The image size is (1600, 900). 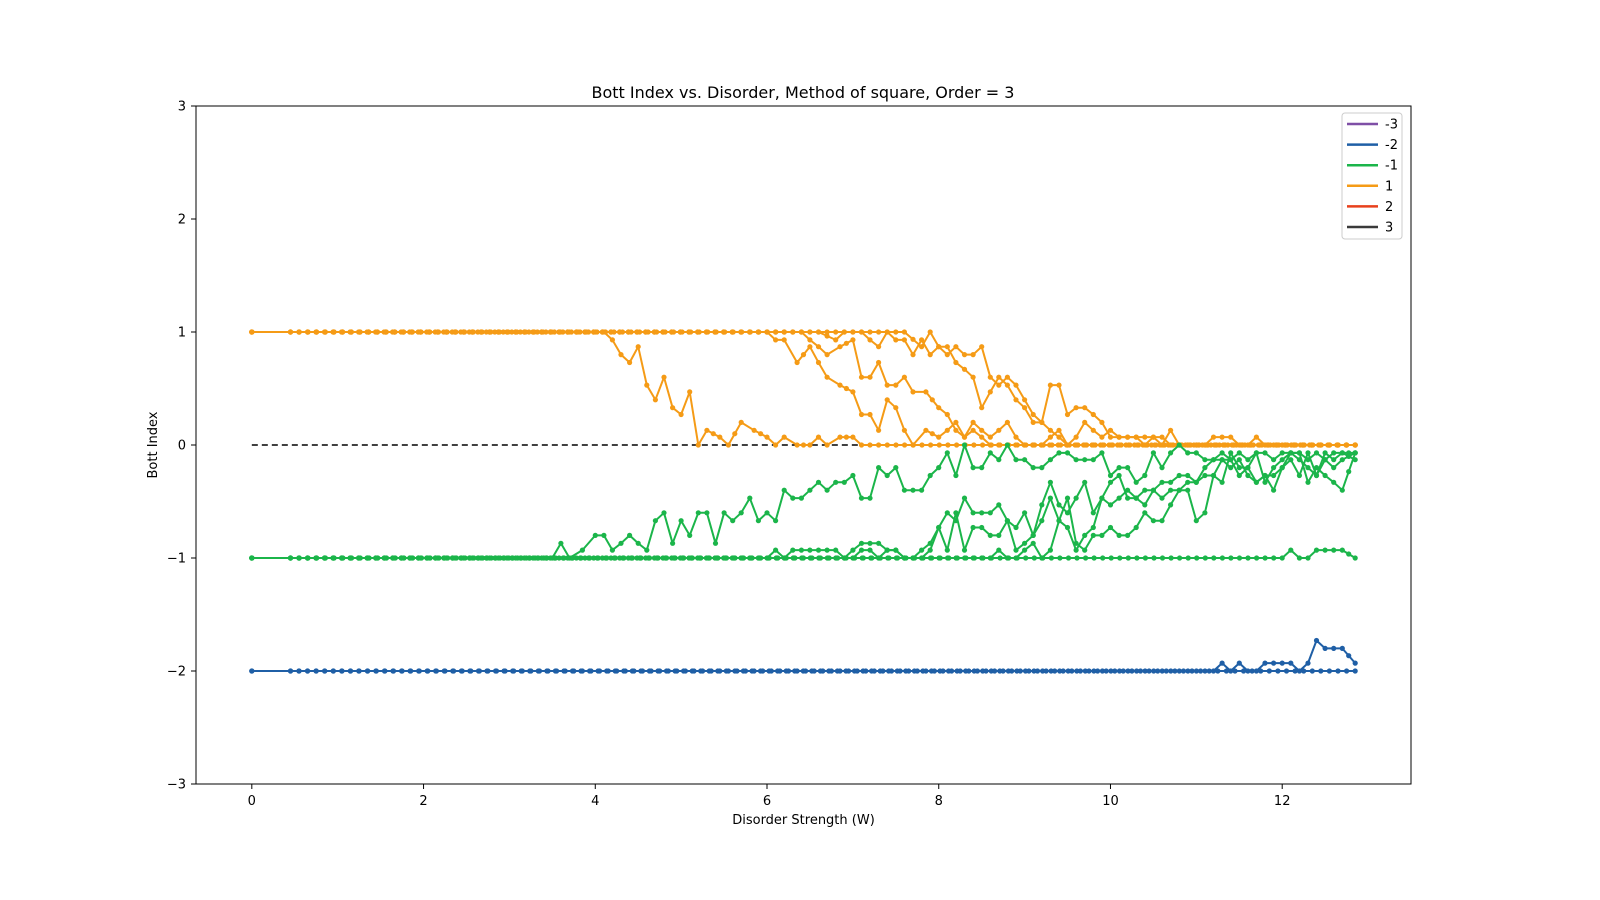 What do you see at coordinates (182, 333) in the screenshot?
I see `y-tick-label: 1` at bounding box center [182, 333].